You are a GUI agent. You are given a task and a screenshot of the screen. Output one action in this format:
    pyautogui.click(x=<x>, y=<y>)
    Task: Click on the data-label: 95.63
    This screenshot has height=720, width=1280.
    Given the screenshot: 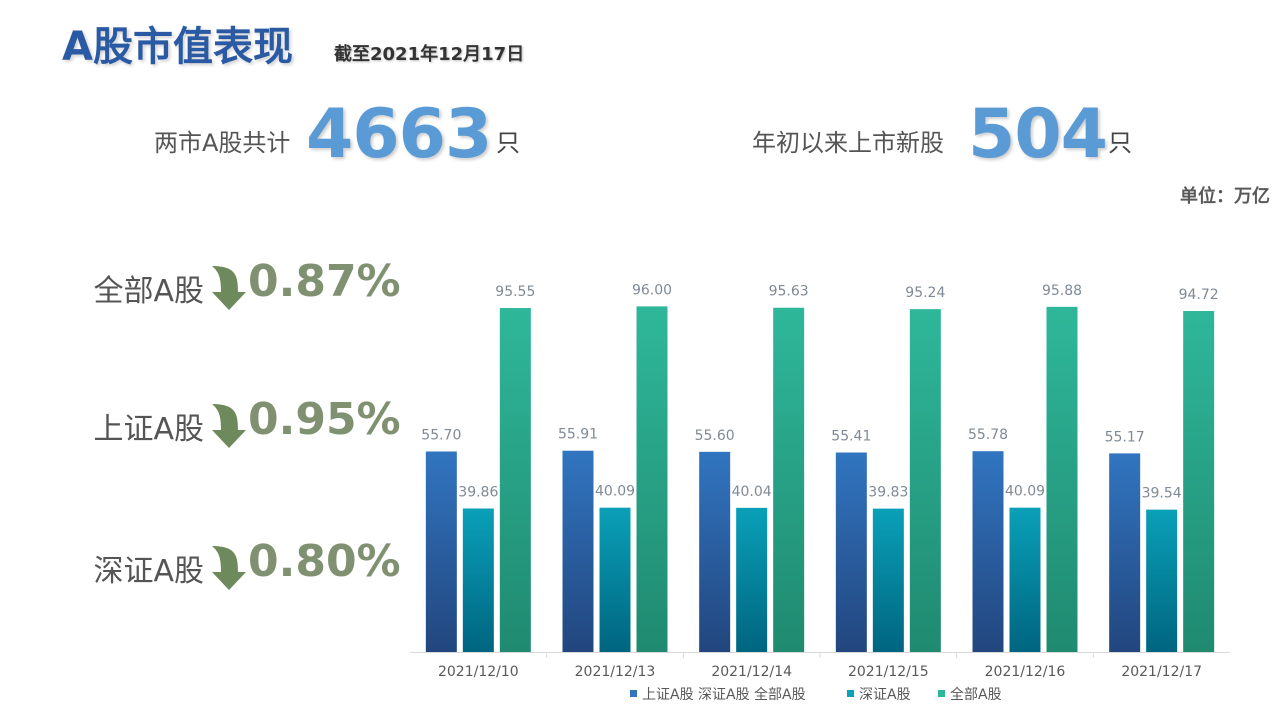 What is the action you would take?
    pyautogui.click(x=789, y=292)
    